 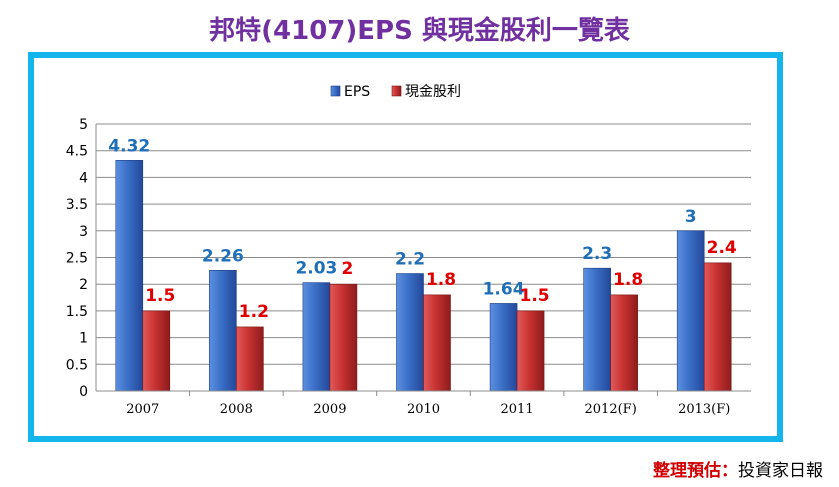 I want to click on y-tick-label: 4.5, so click(x=77, y=152).